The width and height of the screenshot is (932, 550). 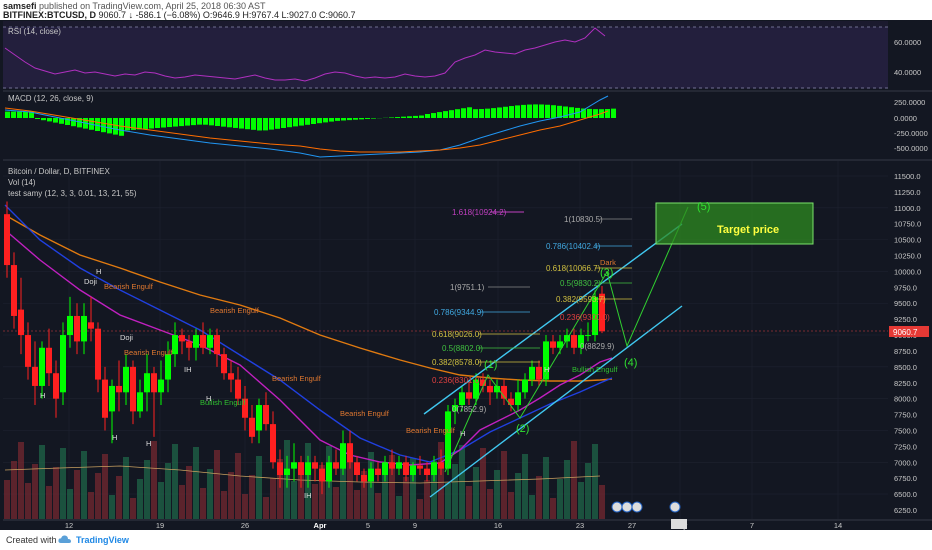 I want to click on event-markers, so click(x=646, y=507).